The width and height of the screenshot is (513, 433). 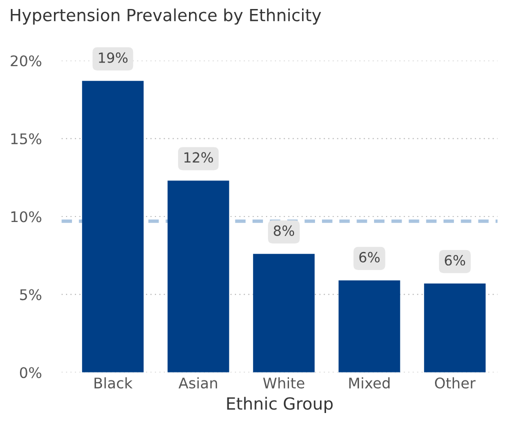 I want to click on x-tick-label: Other, so click(x=455, y=383).